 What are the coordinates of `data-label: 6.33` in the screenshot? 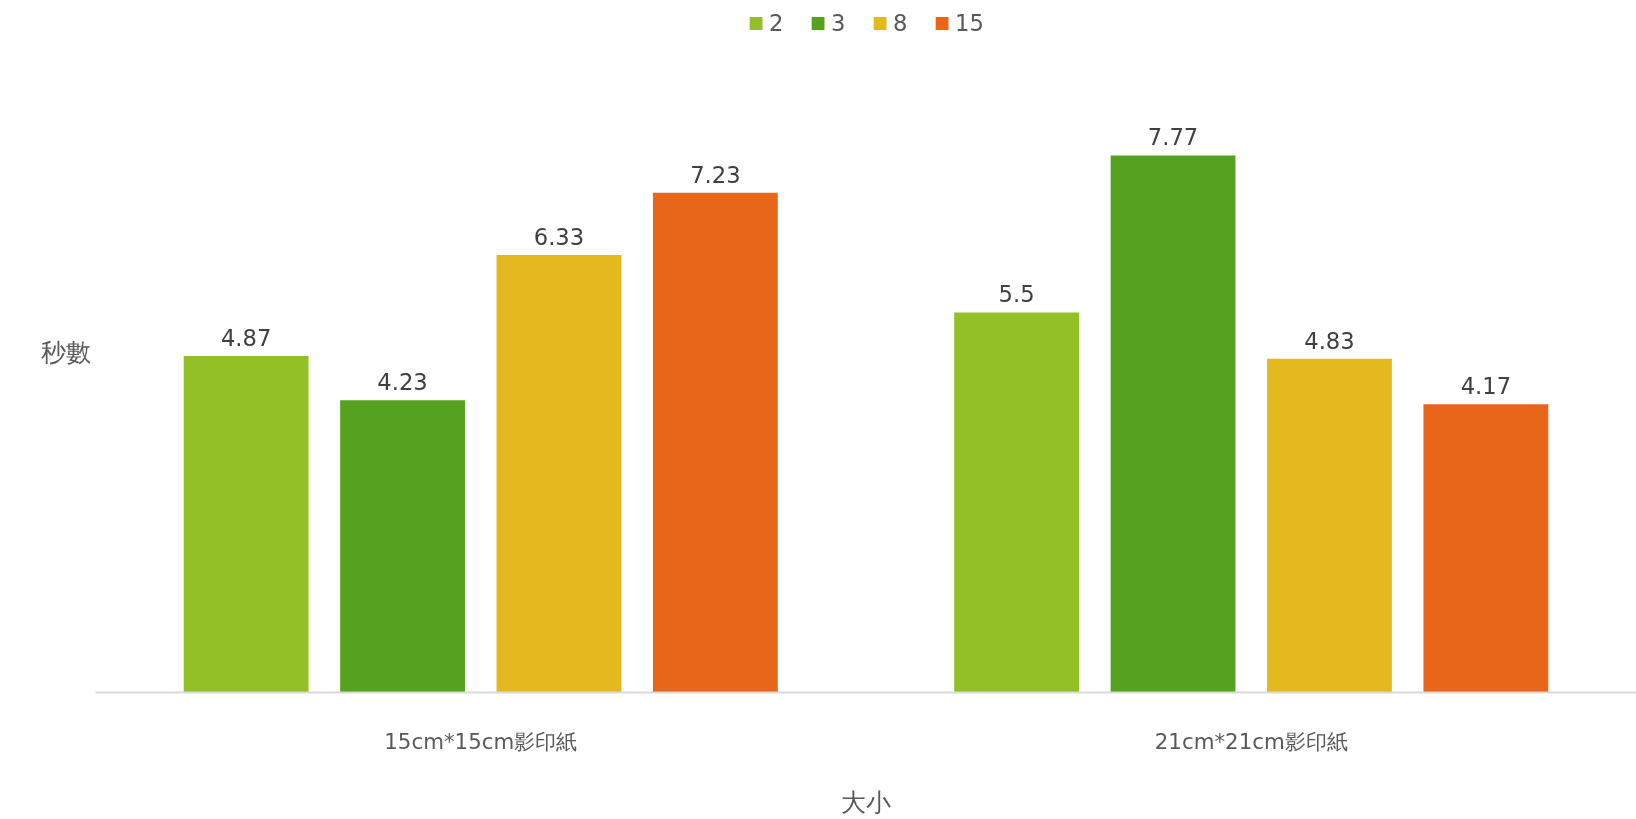 It's located at (559, 237).